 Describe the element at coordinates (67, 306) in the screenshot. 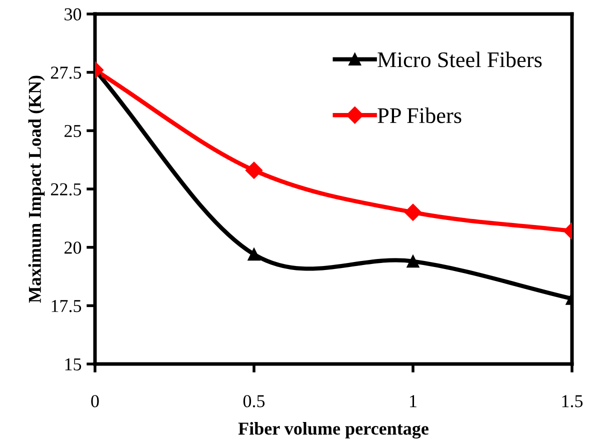

I see `y-tick-label: 17.5` at that location.